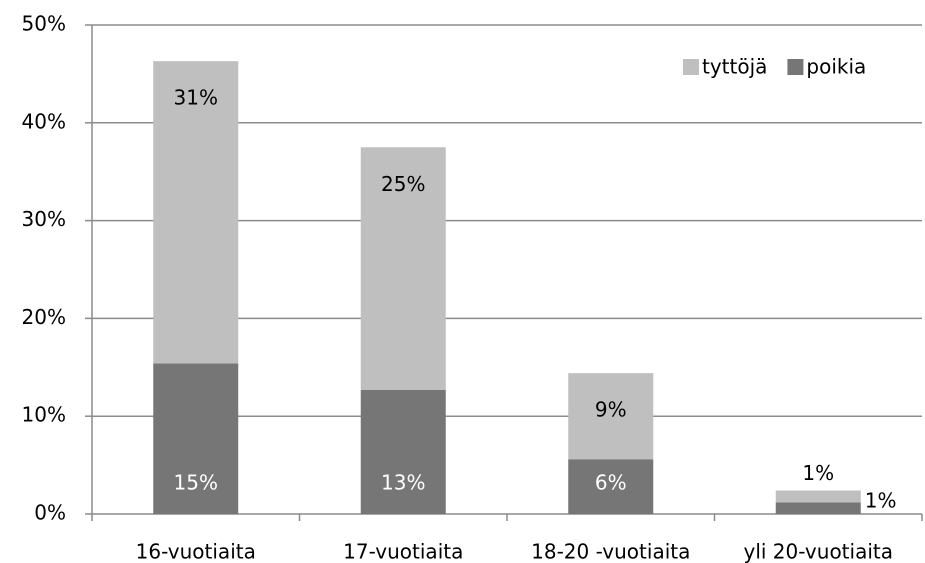 The width and height of the screenshot is (925, 563). Describe the element at coordinates (50, 513) in the screenshot. I see `y-tick-label: 0%` at that location.